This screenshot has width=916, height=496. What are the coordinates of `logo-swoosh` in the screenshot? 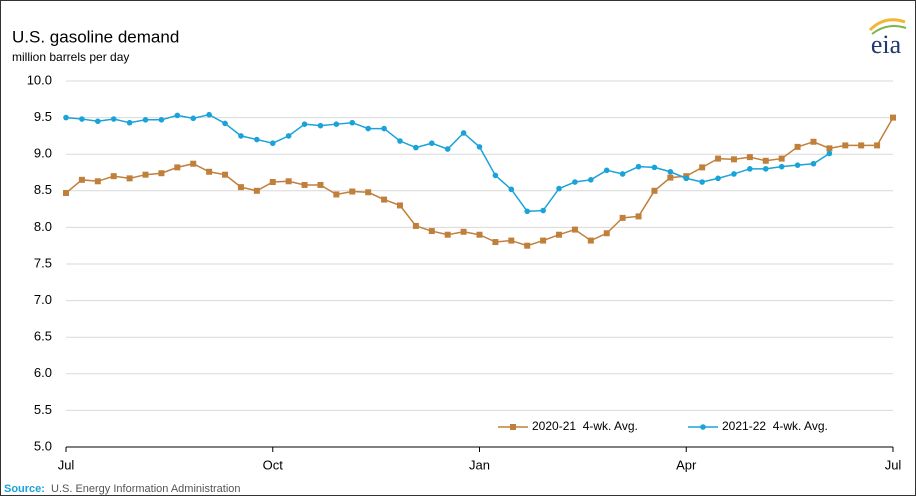 It's located at (887, 25).